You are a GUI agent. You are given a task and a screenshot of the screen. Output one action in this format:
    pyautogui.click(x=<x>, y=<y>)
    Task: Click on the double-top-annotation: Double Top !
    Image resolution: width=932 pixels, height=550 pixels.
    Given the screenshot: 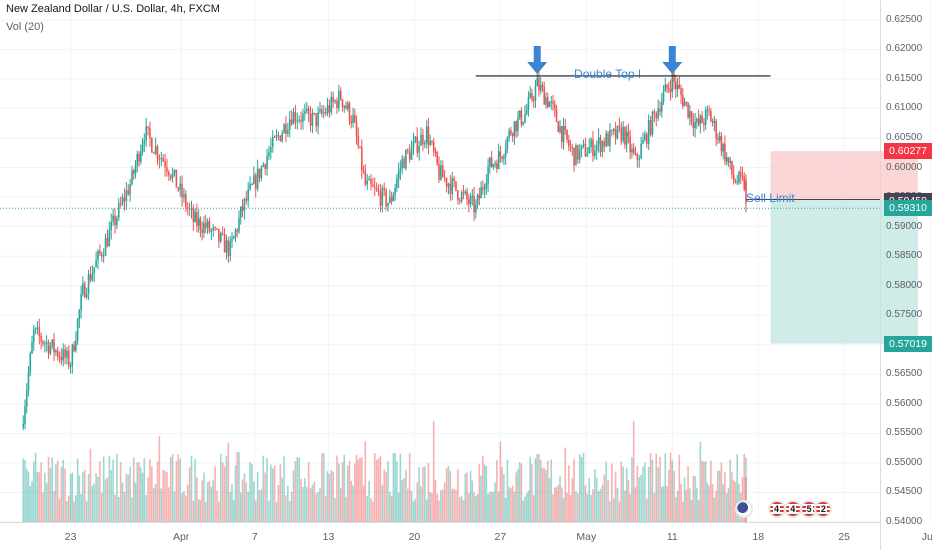 What is the action you would take?
    pyautogui.click(x=608, y=73)
    